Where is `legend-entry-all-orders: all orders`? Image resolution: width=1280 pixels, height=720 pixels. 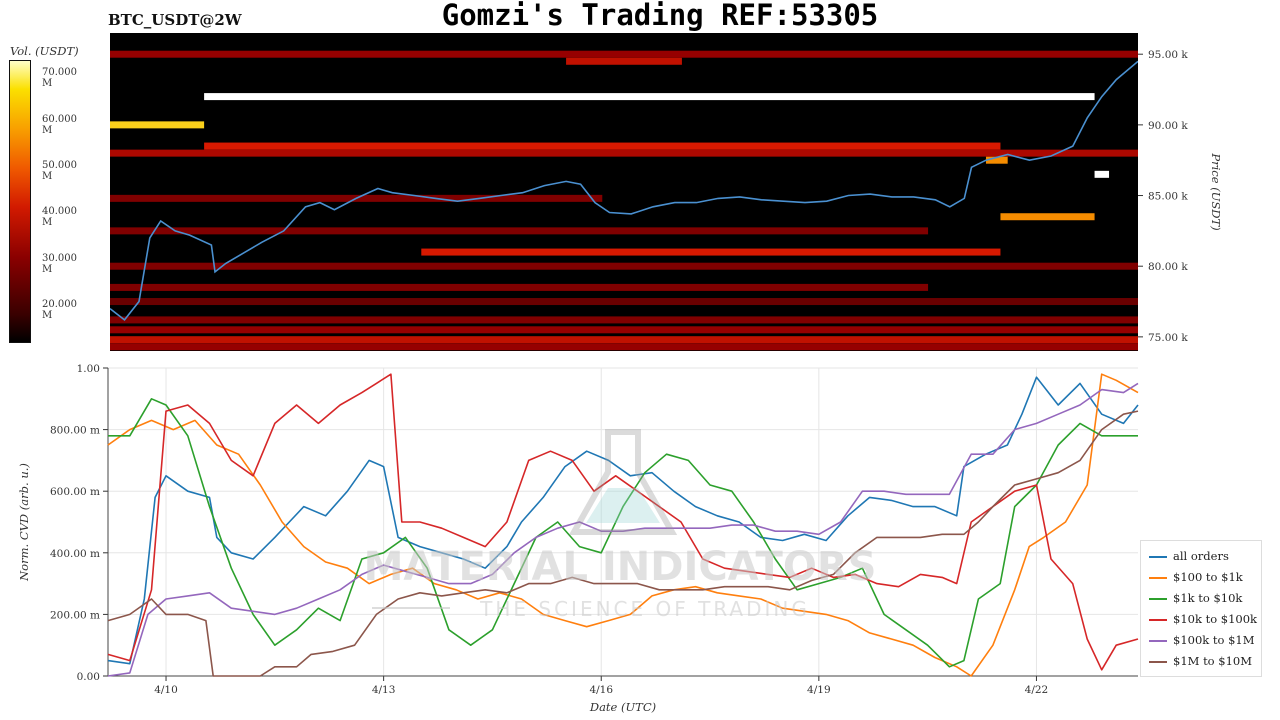 legend-entry-all-orders: all orders is located at coordinates (1189, 556).